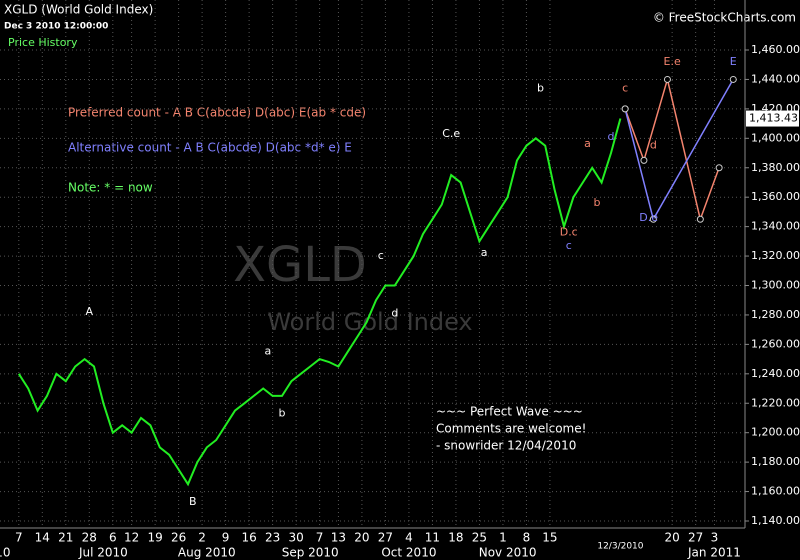 This screenshot has height=560, width=800. Describe the element at coordinates (775, 343) in the screenshot. I see `y-tick-label: 1,260.00` at that location.